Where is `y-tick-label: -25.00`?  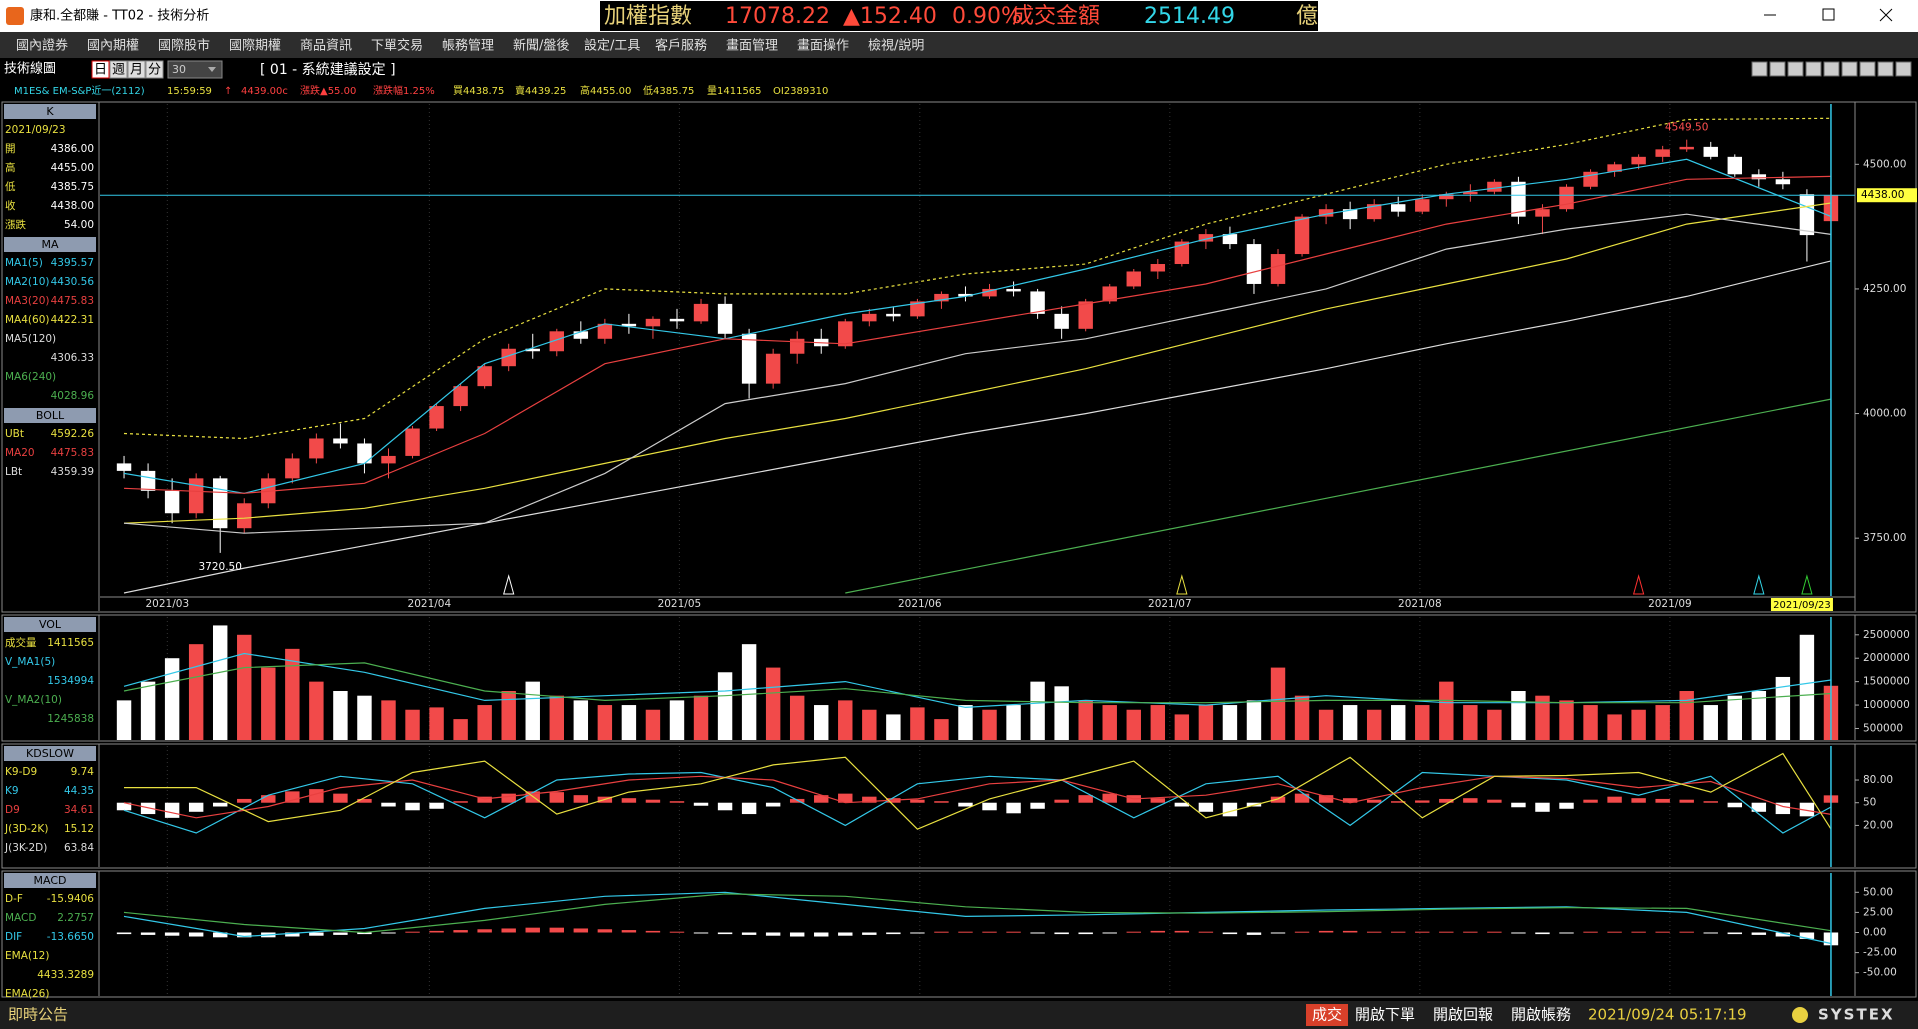
y-tick-label: -25.00 is located at coordinates (1880, 953).